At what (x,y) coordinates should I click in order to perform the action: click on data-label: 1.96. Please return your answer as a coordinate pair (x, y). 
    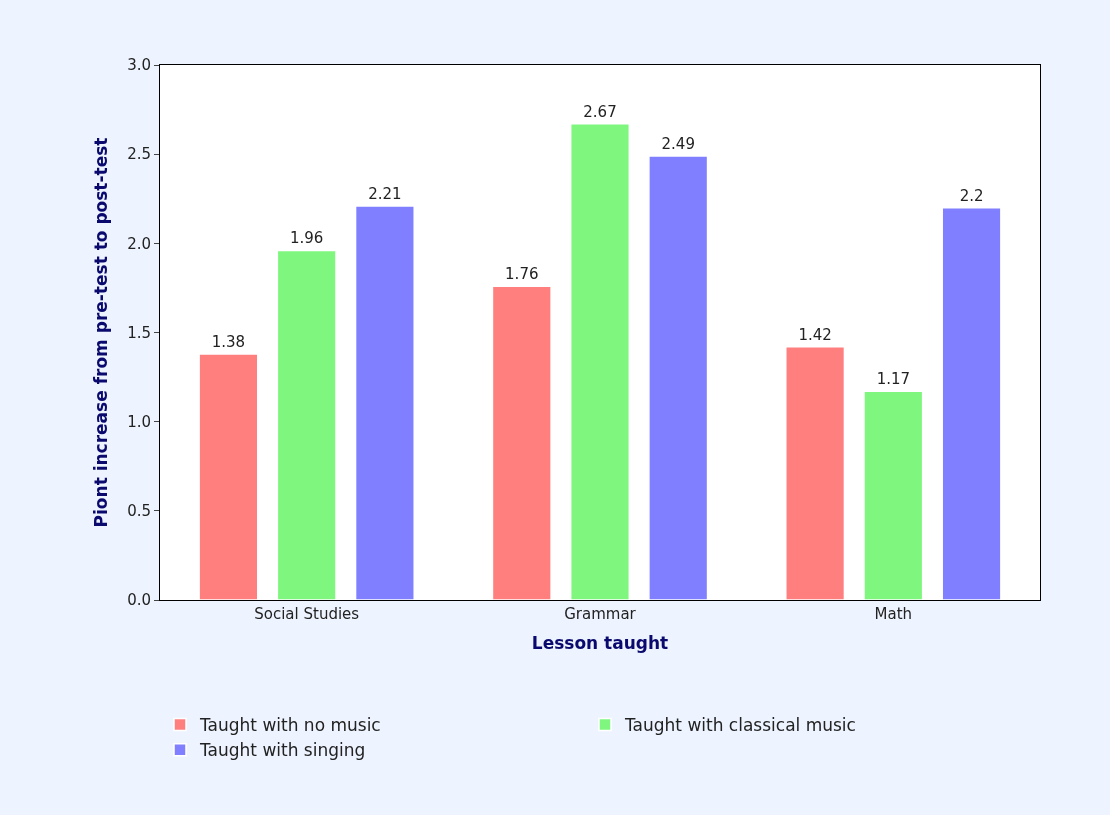
    Looking at the image, I should click on (306, 238).